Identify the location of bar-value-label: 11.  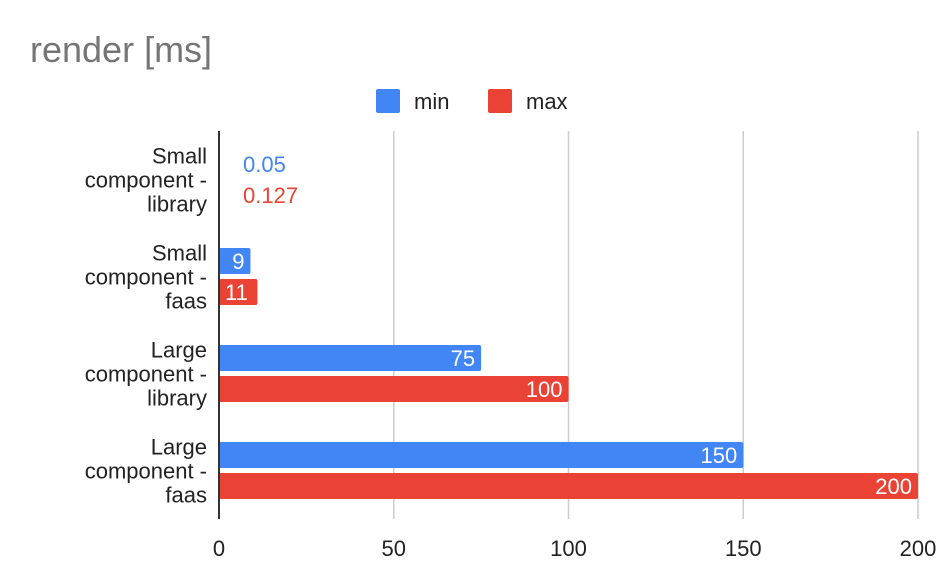
(236, 292).